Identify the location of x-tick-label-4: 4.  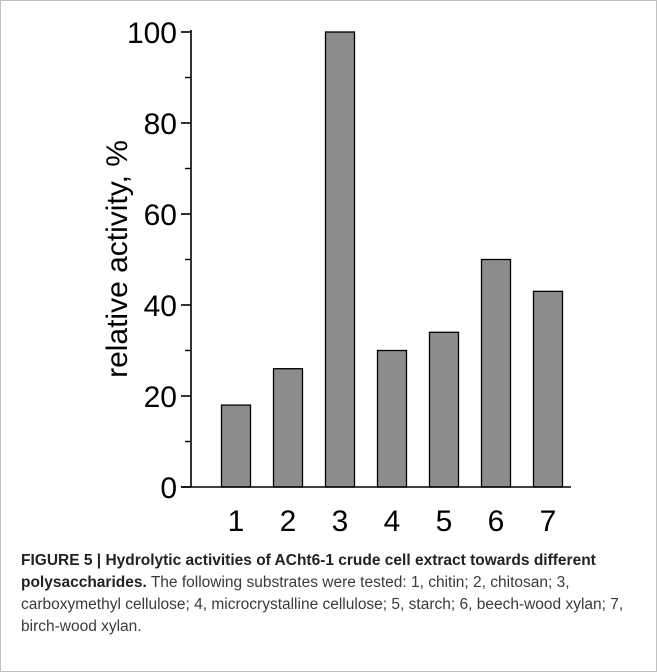
(392, 521).